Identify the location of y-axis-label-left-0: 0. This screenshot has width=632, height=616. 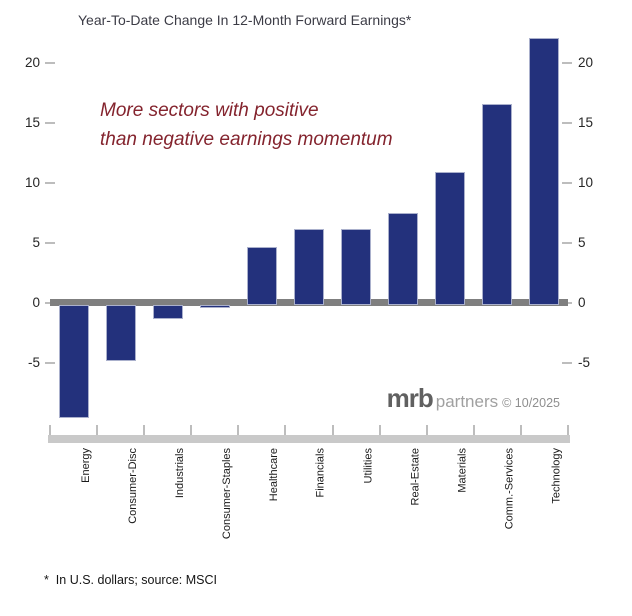
(36, 302).